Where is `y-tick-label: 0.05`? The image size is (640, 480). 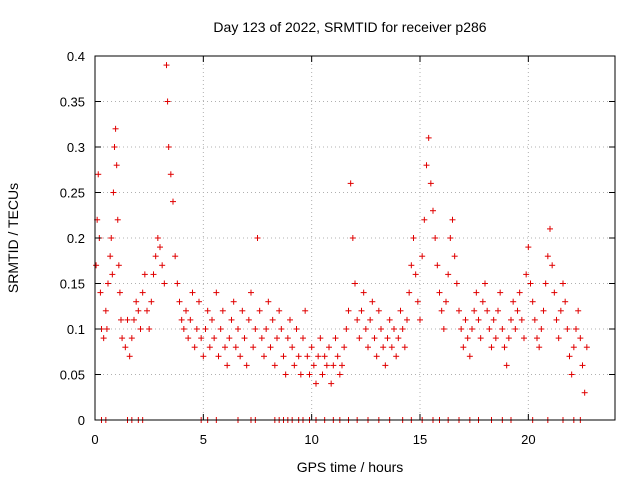 y-tick-label: 0.05 is located at coordinates (72, 375).